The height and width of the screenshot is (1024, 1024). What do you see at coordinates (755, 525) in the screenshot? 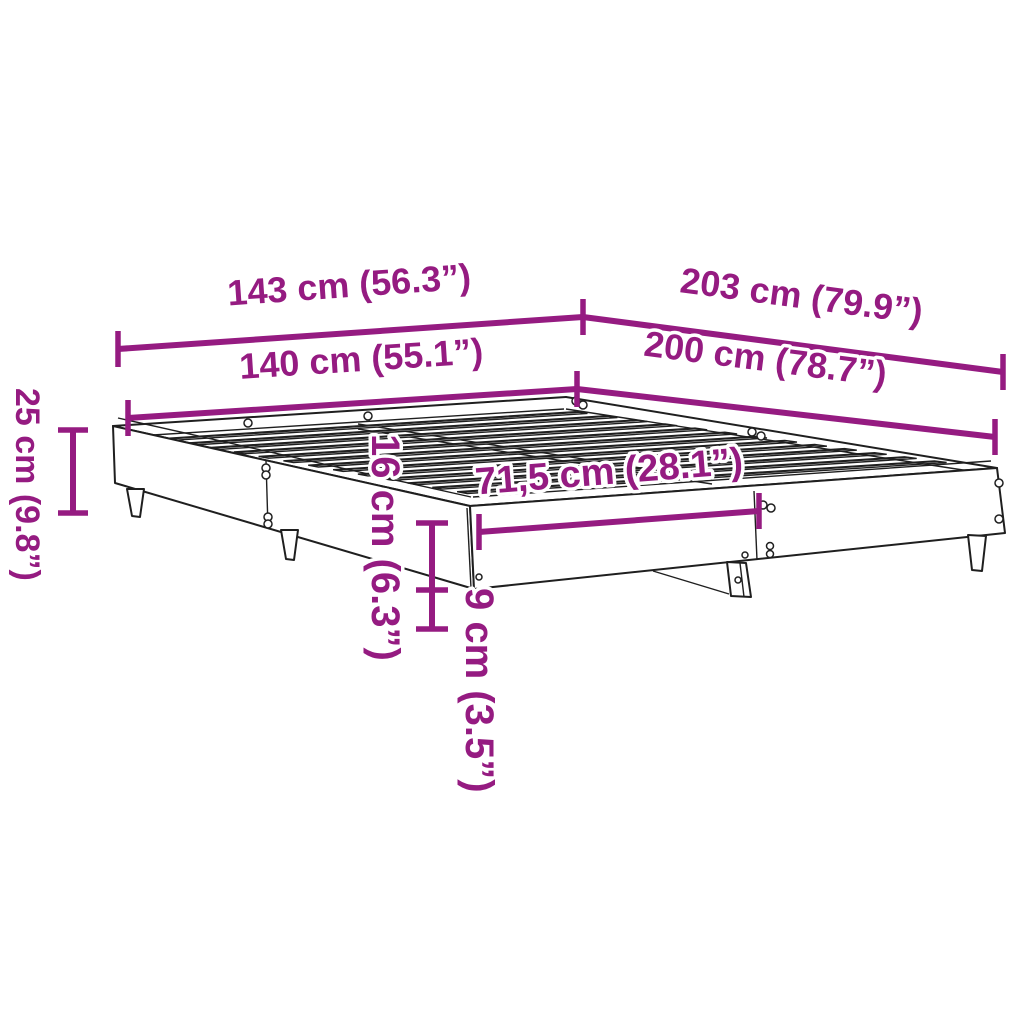
I see `front-right-panel-seam` at bounding box center [755, 525].